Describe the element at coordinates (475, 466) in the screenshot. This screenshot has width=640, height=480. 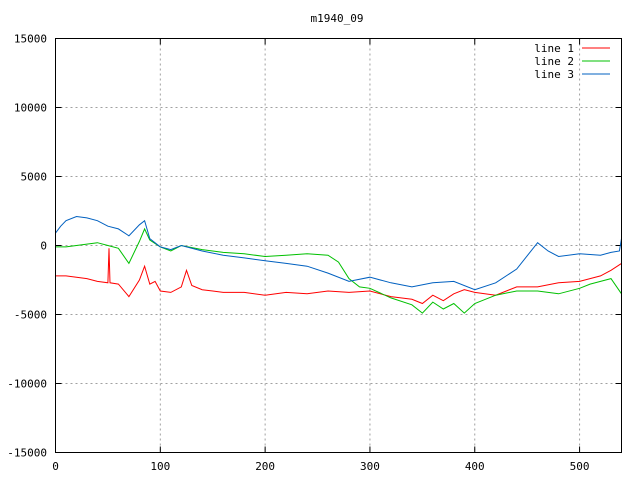
I see `x-tick-label: 400` at that location.